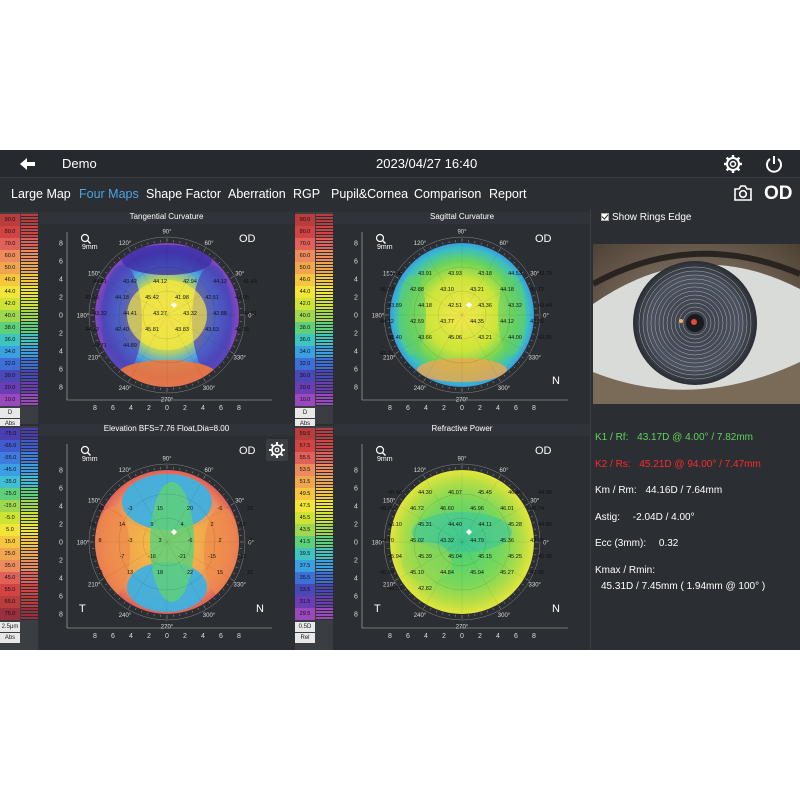 This screenshot has height=800, width=800. I want to click on map-value: 44.35, so click(477, 322).